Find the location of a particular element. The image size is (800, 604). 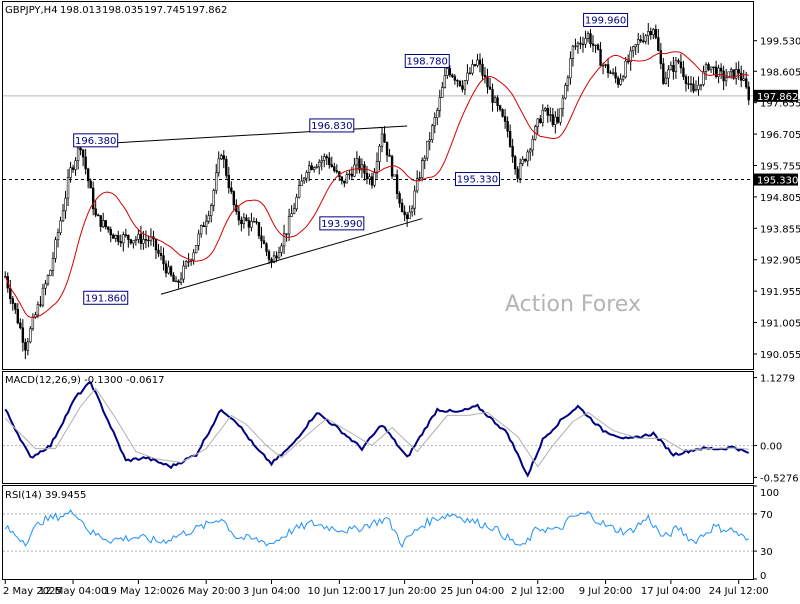

annotation-label: 196.380 is located at coordinates (95, 141).